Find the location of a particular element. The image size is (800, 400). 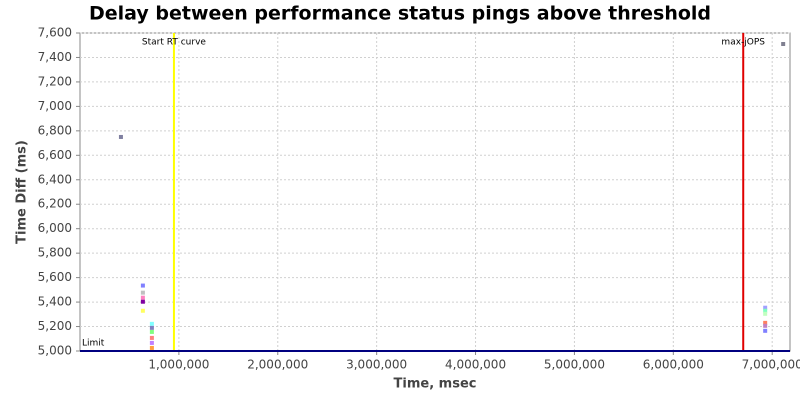

marker-label: Limit is located at coordinates (93, 344).